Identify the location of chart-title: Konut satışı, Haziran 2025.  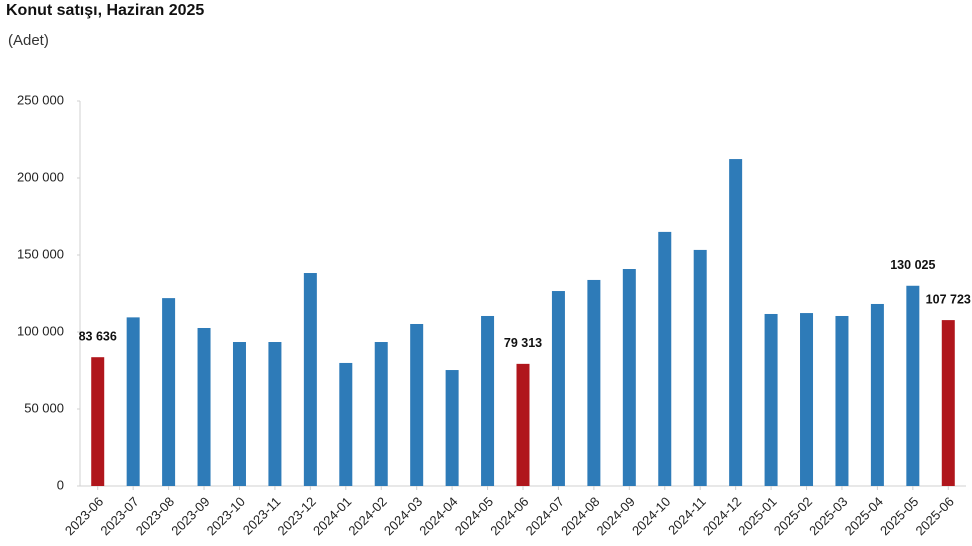
(105, 10).